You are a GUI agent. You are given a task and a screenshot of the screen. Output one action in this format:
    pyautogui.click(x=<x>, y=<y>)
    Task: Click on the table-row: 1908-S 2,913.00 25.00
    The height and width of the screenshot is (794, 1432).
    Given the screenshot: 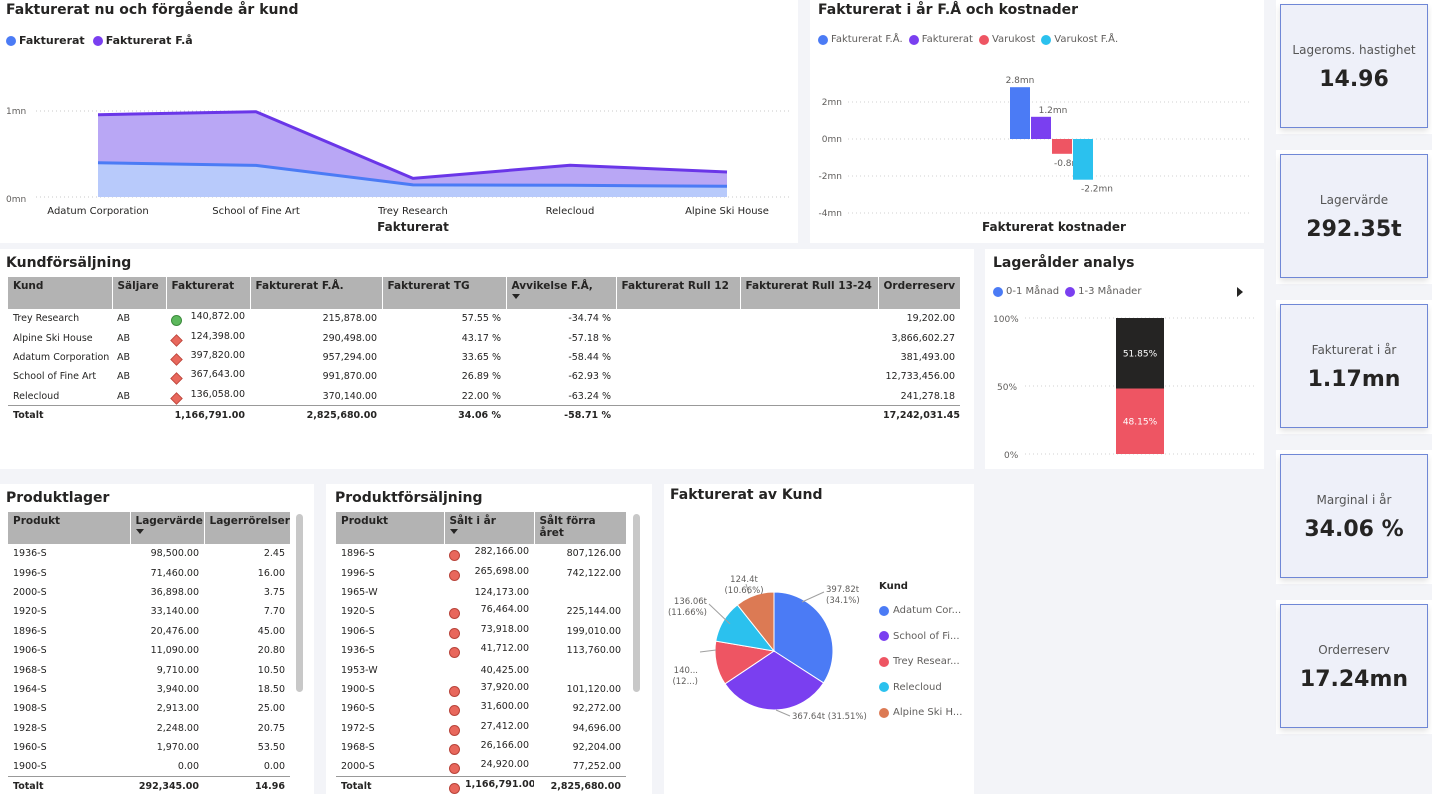 What is the action you would take?
    pyautogui.click(x=149, y=708)
    